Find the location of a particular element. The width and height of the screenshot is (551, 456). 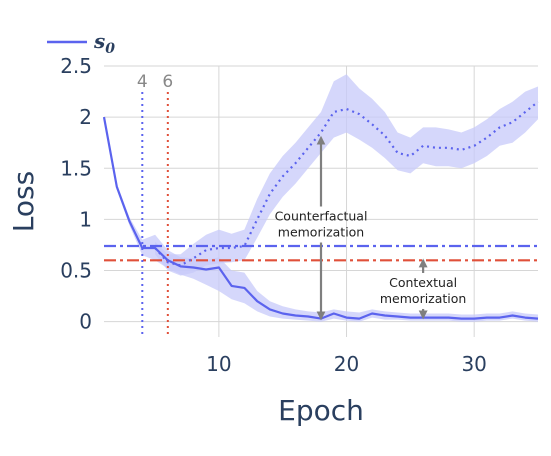

legend-label-main: s is located at coordinates (99, 41).